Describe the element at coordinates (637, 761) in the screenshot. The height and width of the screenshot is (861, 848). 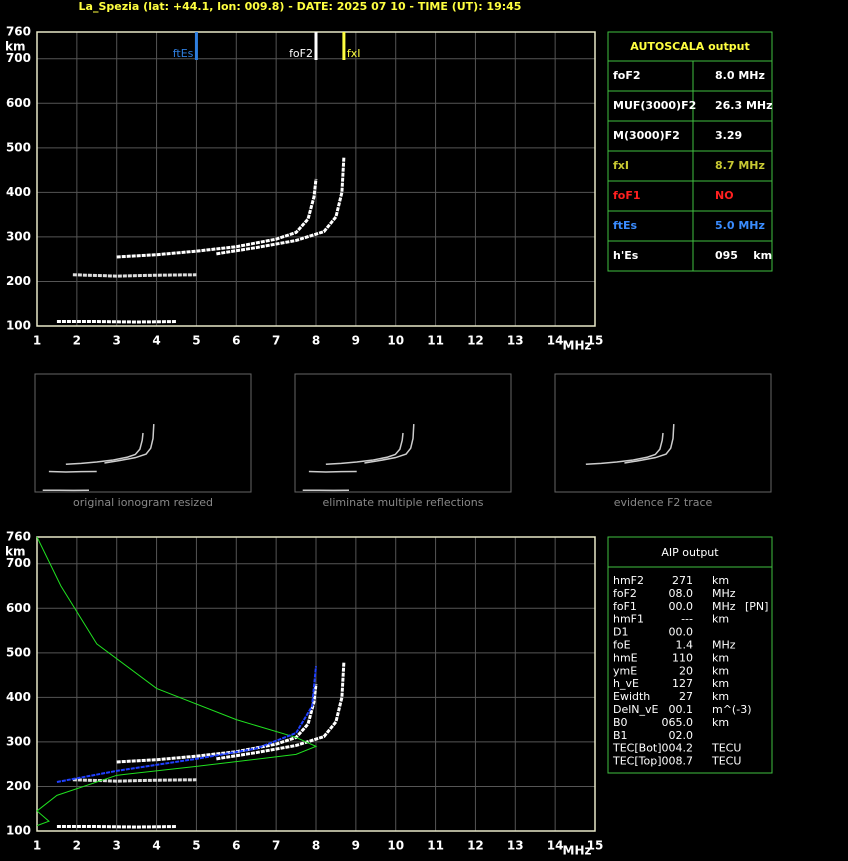
I see `aip-name: TEC[Top]` at that location.